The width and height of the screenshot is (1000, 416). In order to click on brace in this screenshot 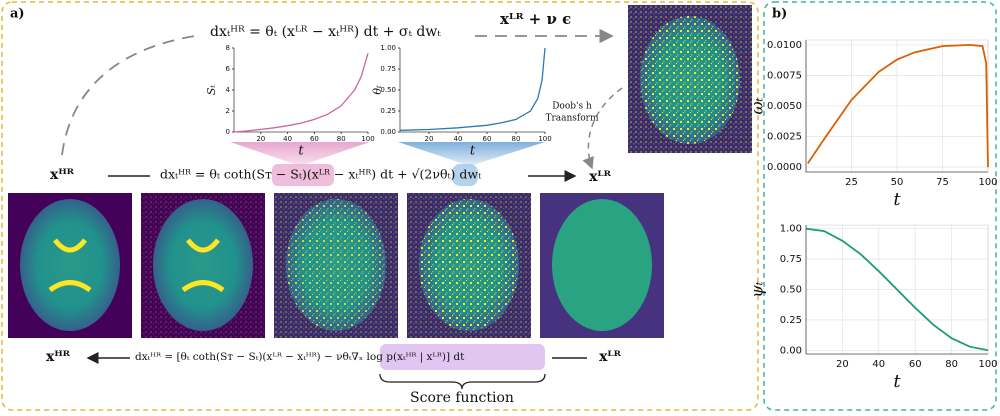, I will do `click(462, 381)`.